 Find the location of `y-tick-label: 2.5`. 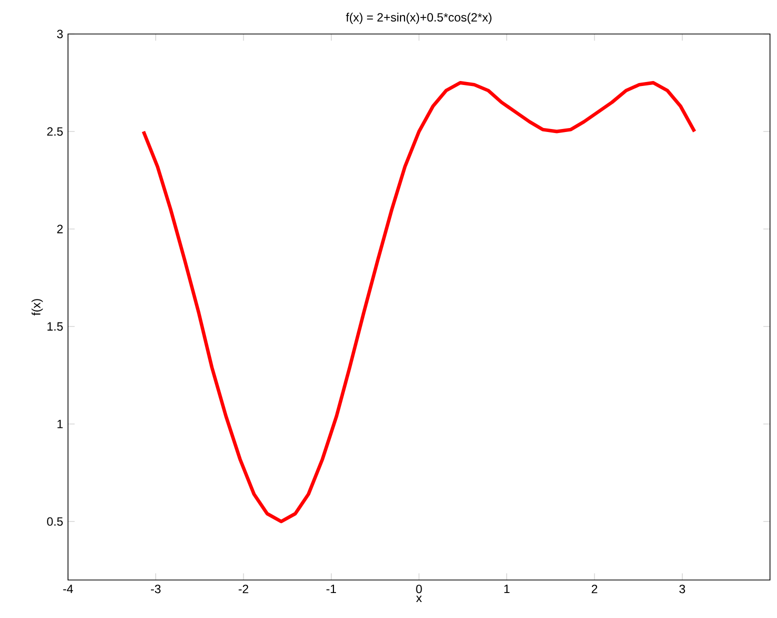

y-tick-label: 2.5 is located at coordinates (55, 131).